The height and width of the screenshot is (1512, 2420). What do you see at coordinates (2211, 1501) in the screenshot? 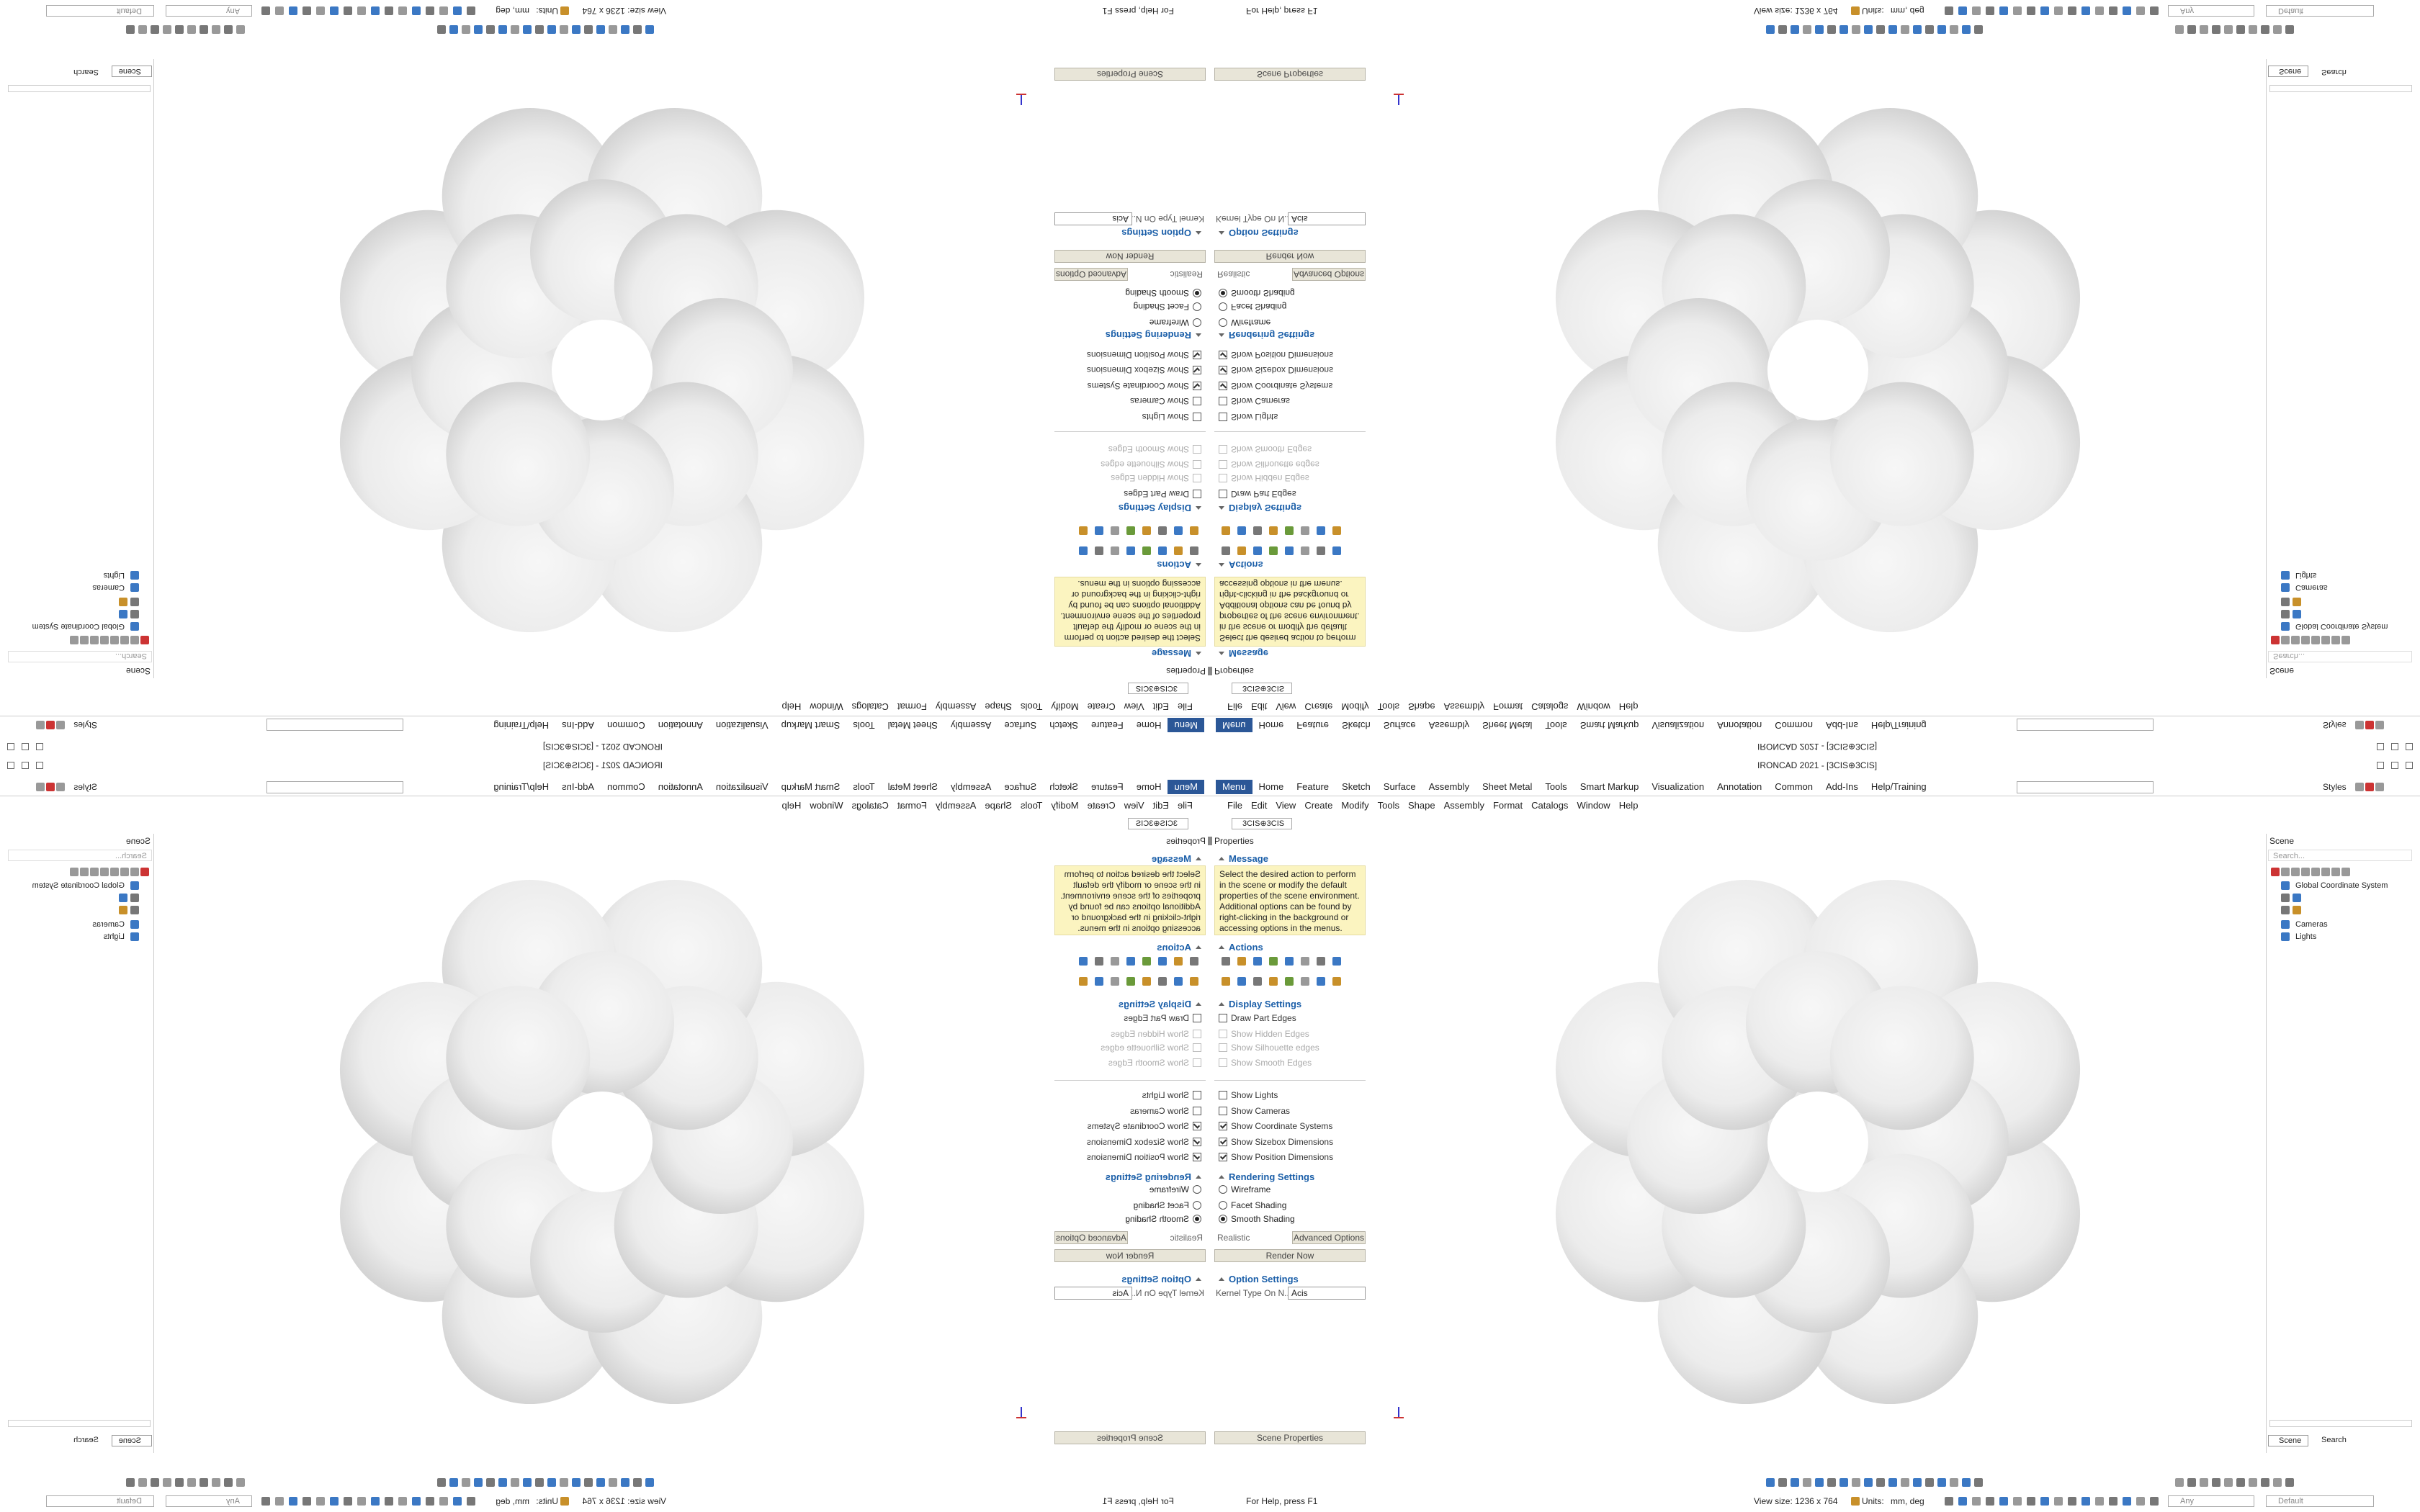
I see `filter-select: Any` at bounding box center [2211, 1501].